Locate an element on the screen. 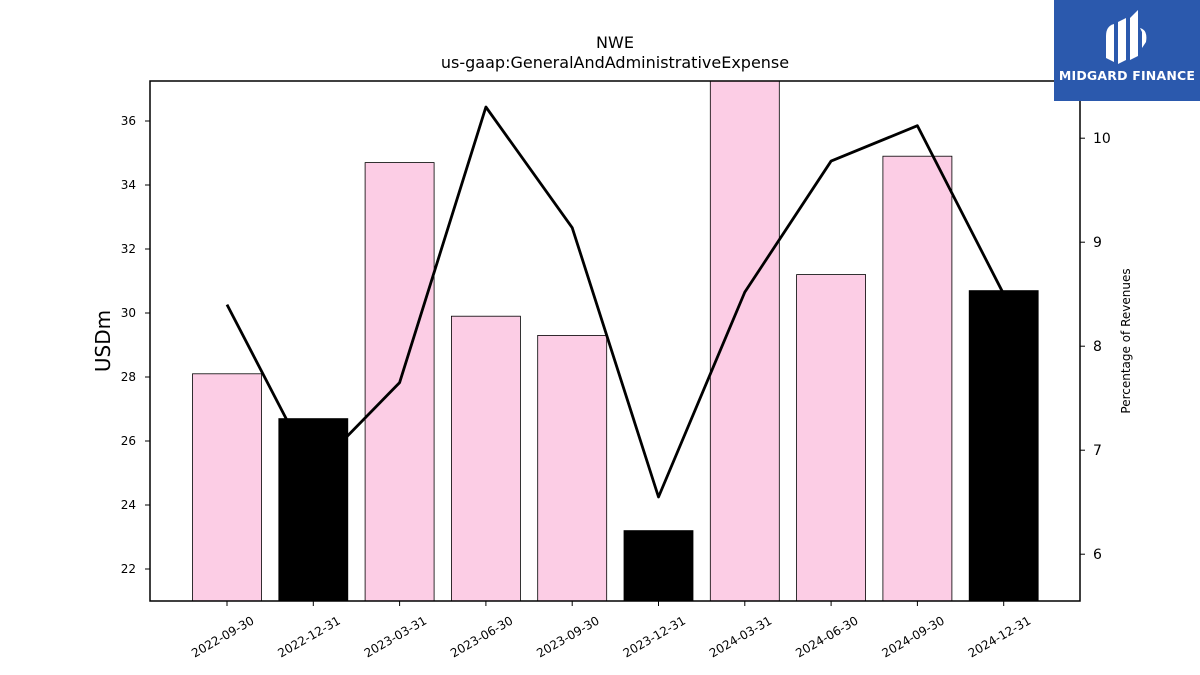  x-tick-label: 2024-06-30 is located at coordinates (826, 636).